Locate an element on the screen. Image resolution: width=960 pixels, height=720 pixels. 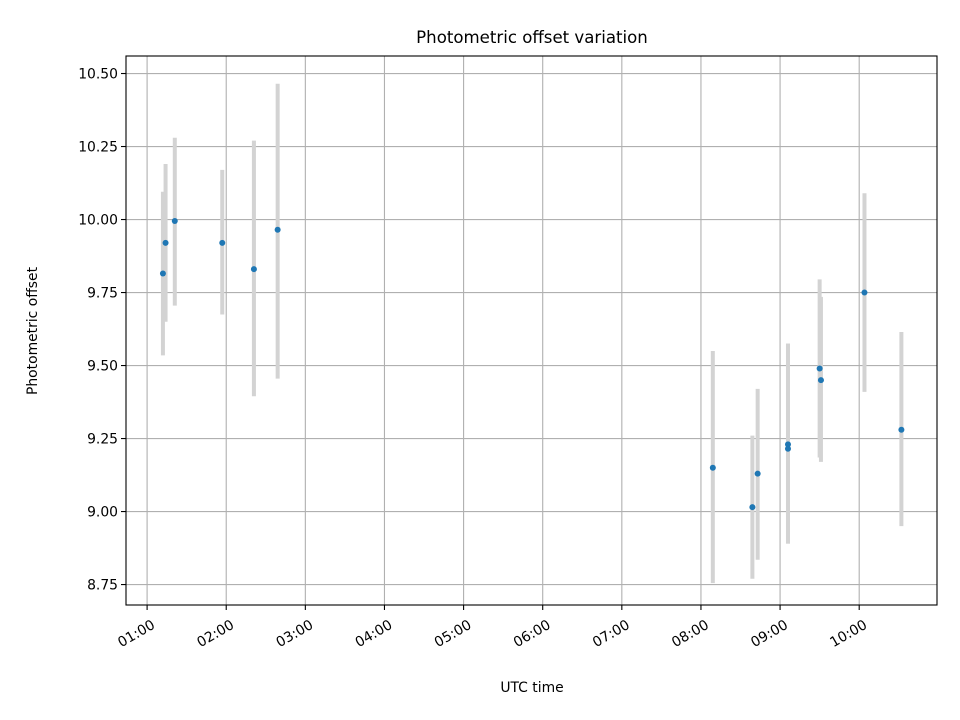
y-tick-label: 9.25 is located at coordinates (102, 440).